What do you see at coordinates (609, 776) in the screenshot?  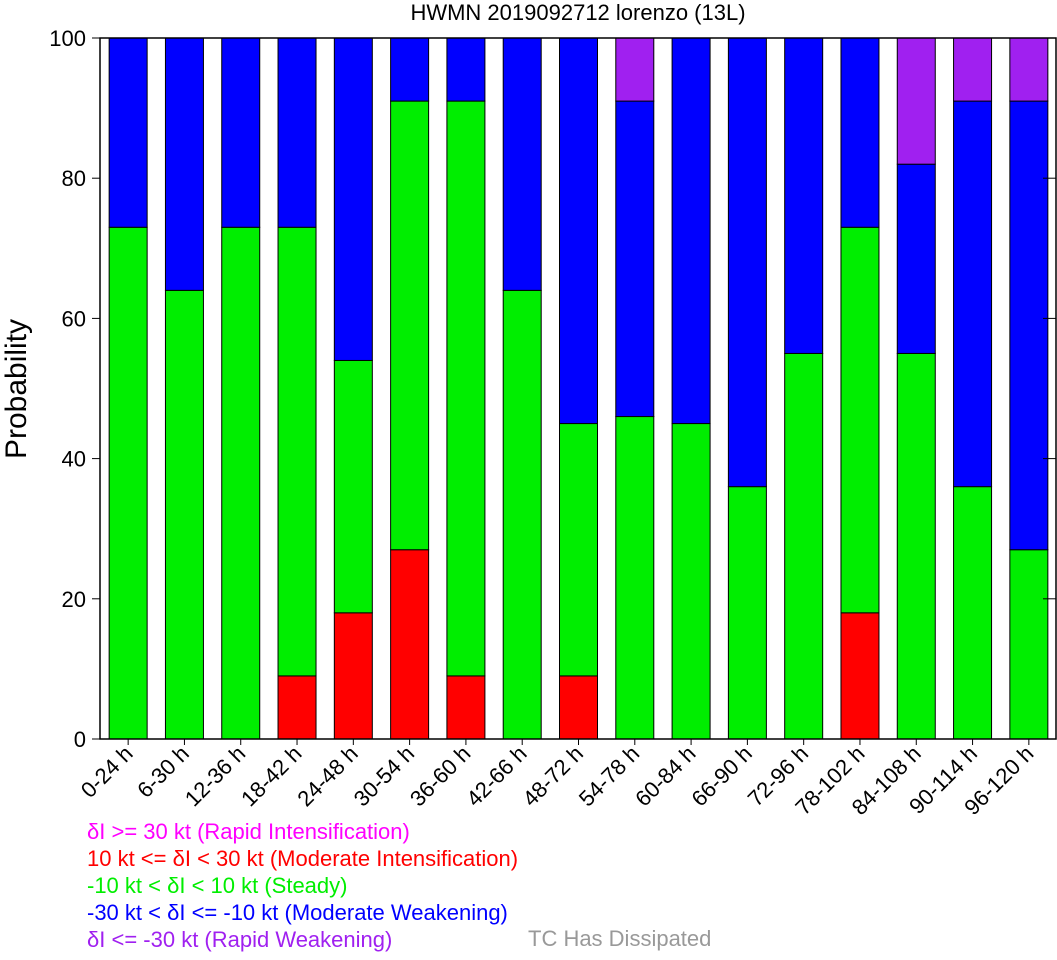 I see `x-tick-label: 54-78 h` at bounding box center [609, 776].